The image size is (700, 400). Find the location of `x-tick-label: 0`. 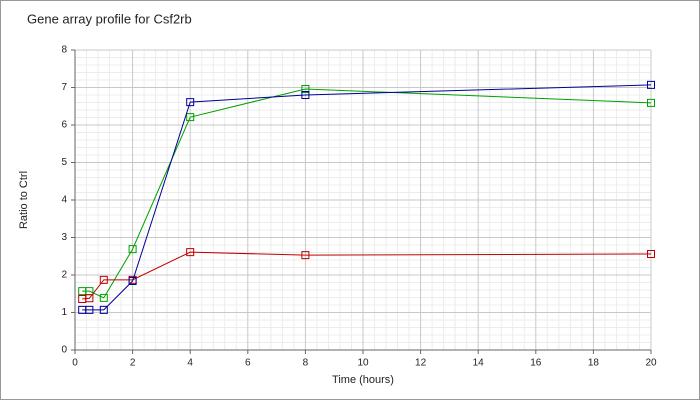

x-tick-label: 0 is located at coordinates (75, 363).